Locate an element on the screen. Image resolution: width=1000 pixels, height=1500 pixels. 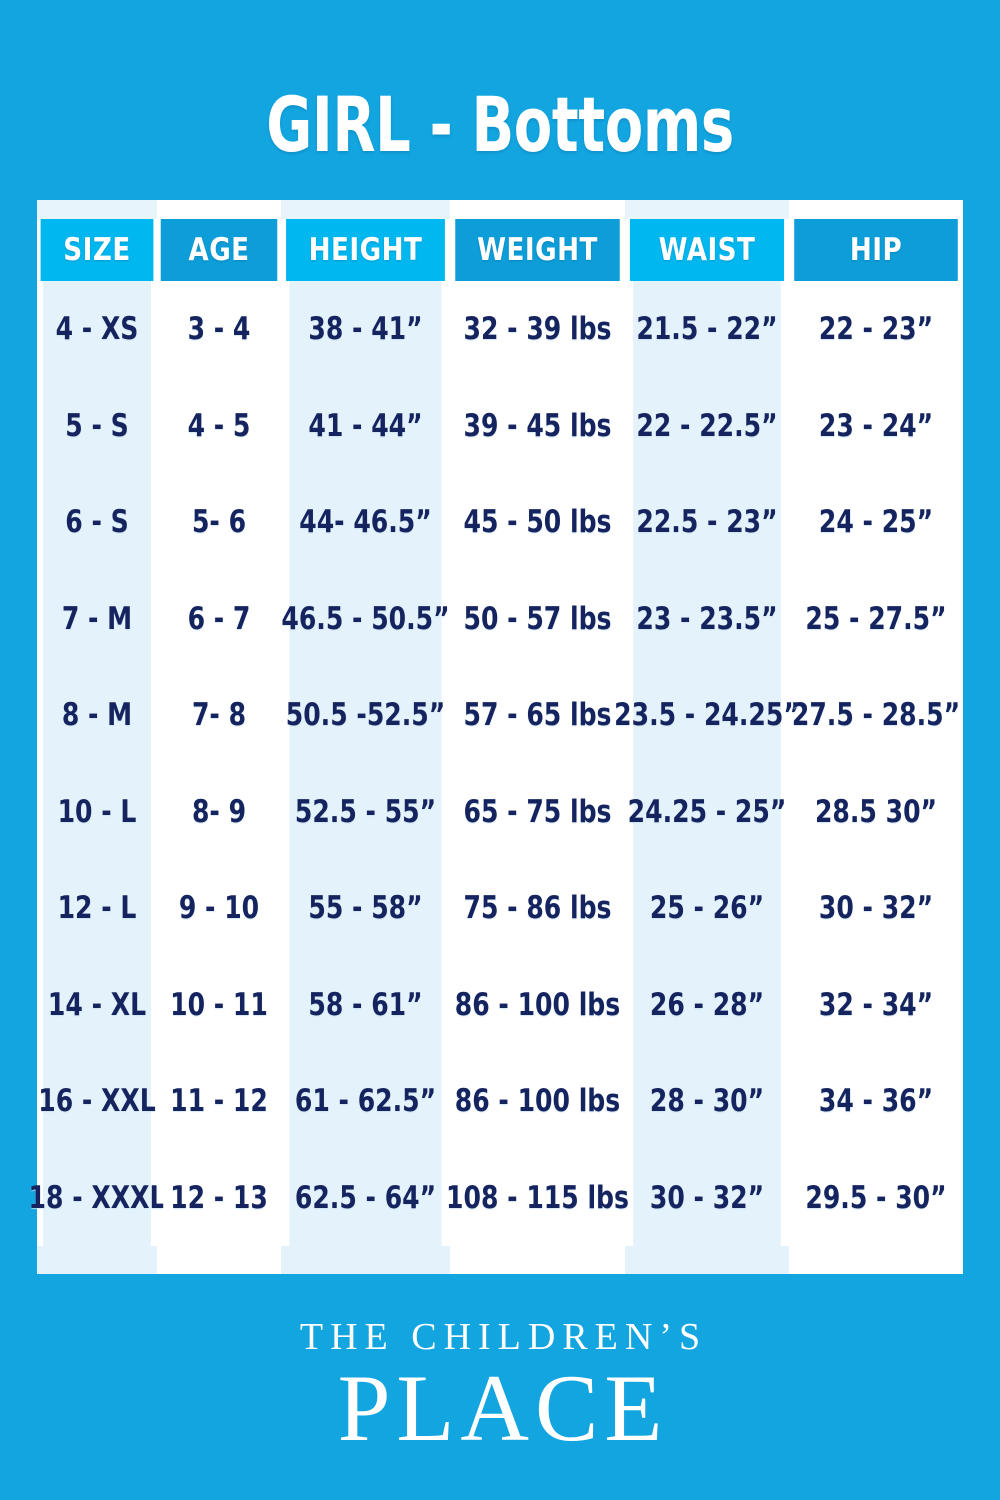
table-footer-strip is located at coordinates (500, 1260).